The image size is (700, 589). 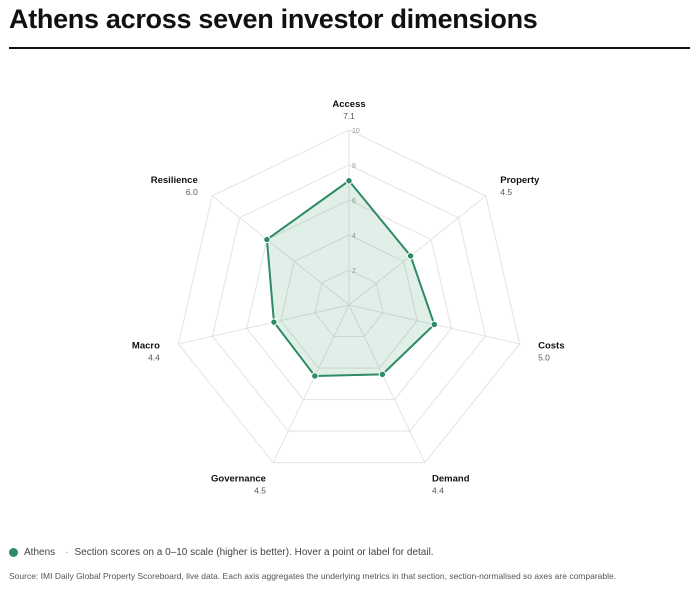 I want to click on page-title: Athens across seven investor dimensions, so click(x=273, y=19).